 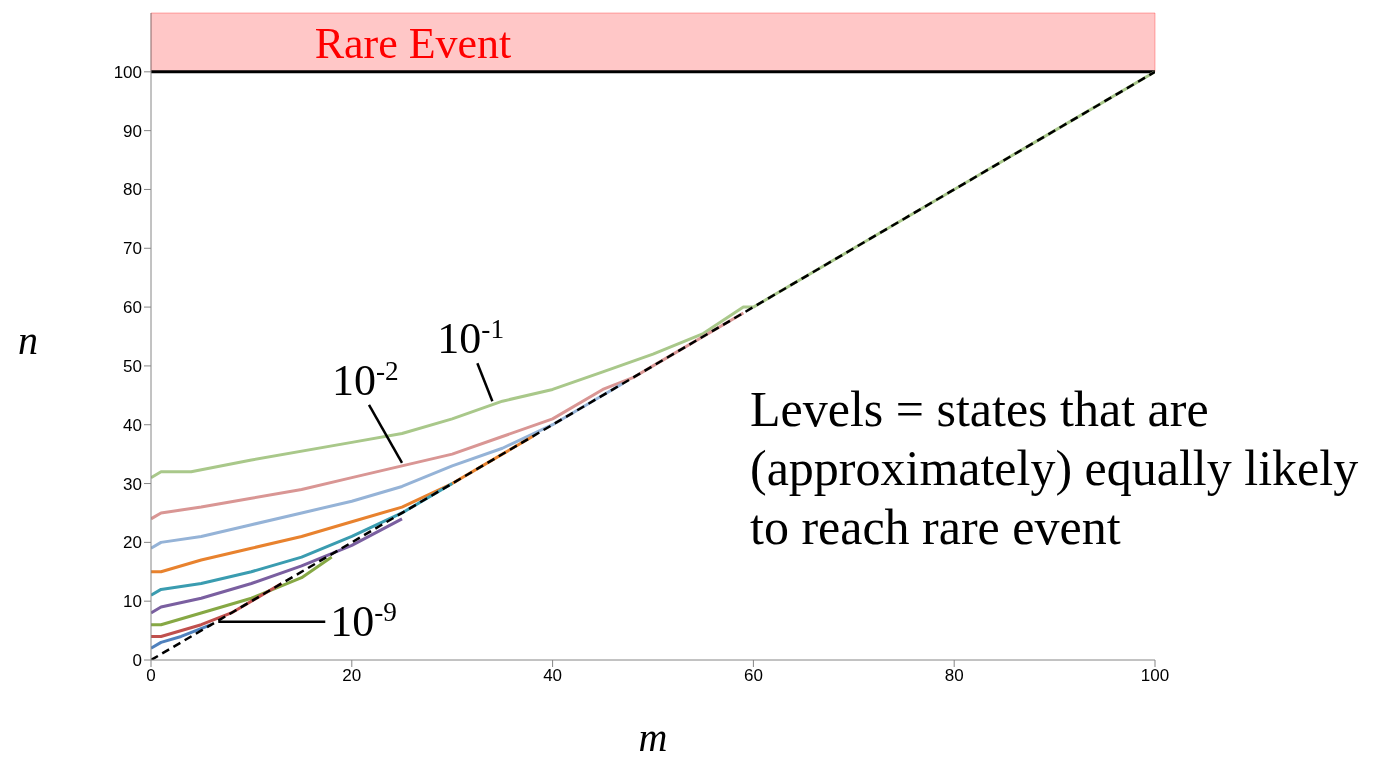 I want to click on annotation: 10$^{-9}$, so click(x=363, y=621).